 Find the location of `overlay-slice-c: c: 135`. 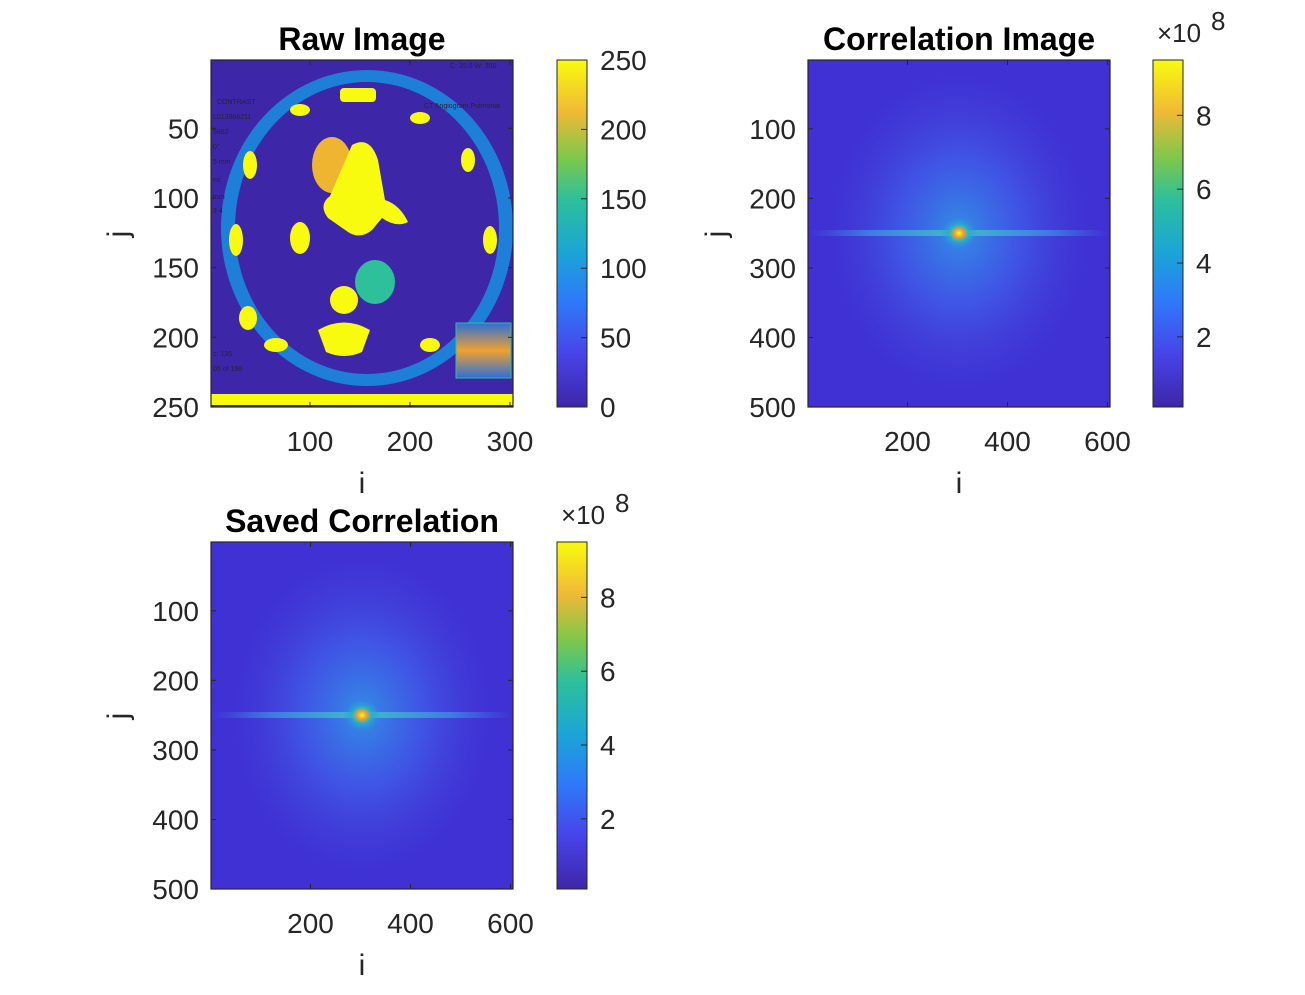

overlay-slice-c: c: 135 is located at coordinates (222, 354).